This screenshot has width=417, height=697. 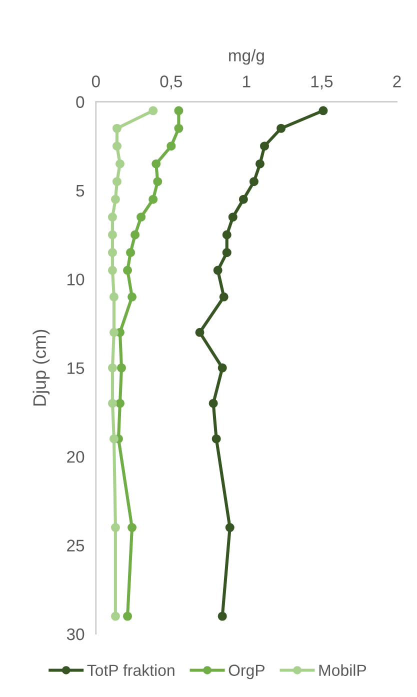 I want to click on y-tick-label: 0, so click(x=80, y=102).